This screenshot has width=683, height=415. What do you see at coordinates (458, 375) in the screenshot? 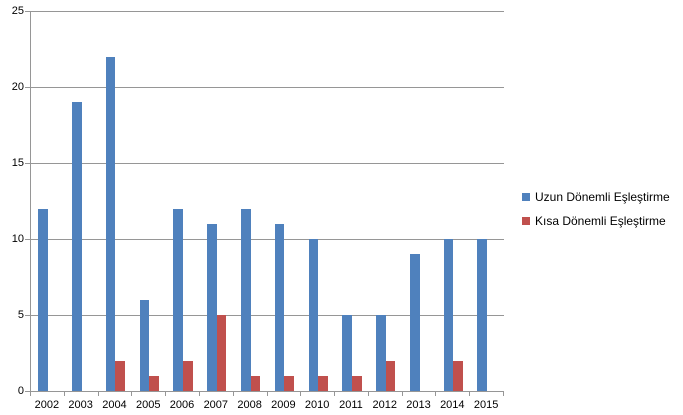
I see `bar-kisa-2014` at bounding box center [458, 375].